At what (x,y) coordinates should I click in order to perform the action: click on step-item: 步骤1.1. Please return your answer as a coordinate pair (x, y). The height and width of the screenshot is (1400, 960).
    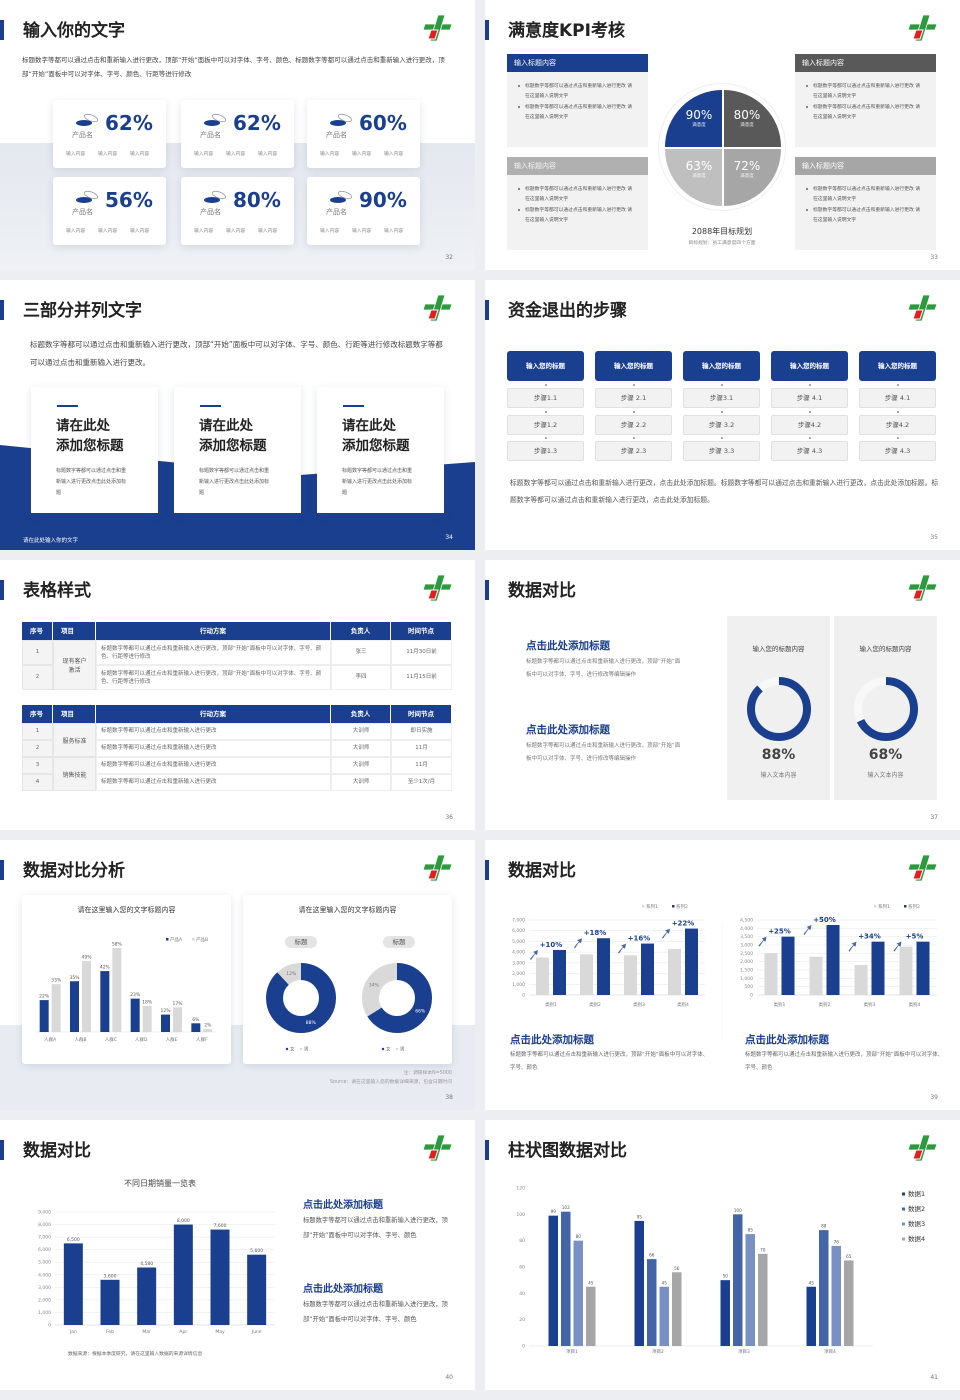
    Looking at the image, I should click on (545, 398).